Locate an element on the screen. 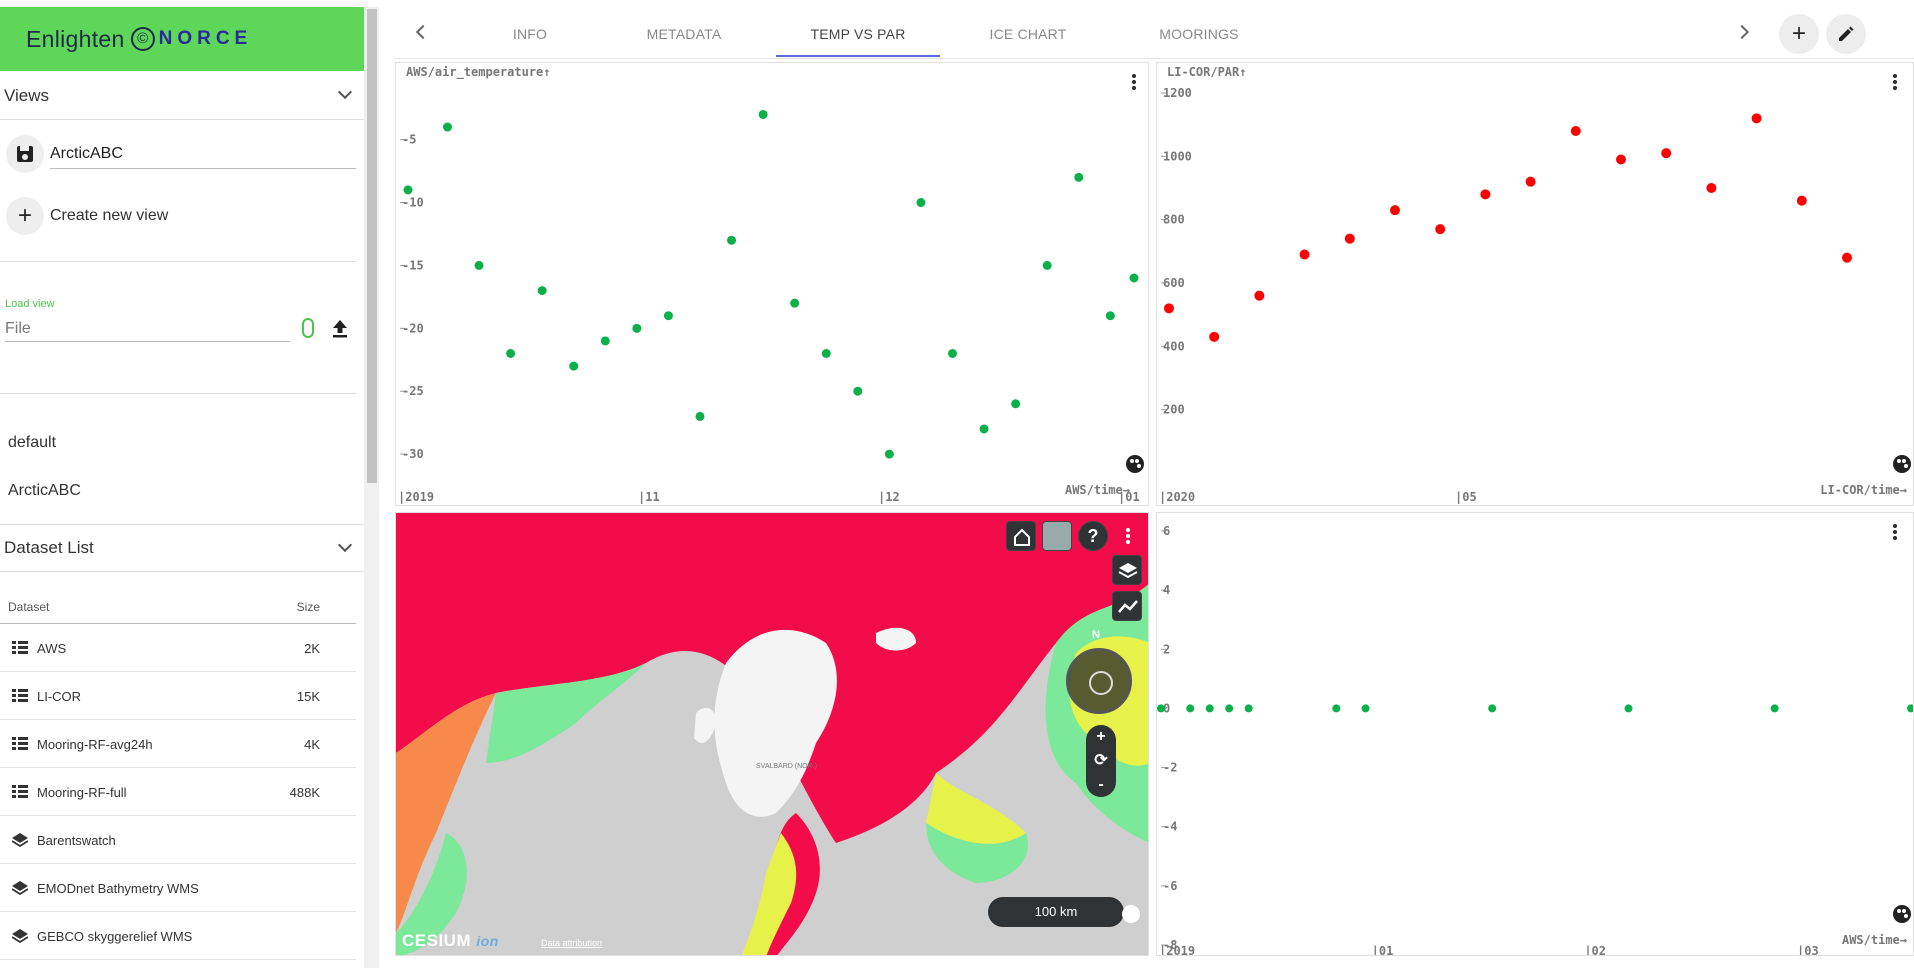 The width and height of the screenshot is (1914, 968). dataset-size: 4K is located at coordinates (312, 744).